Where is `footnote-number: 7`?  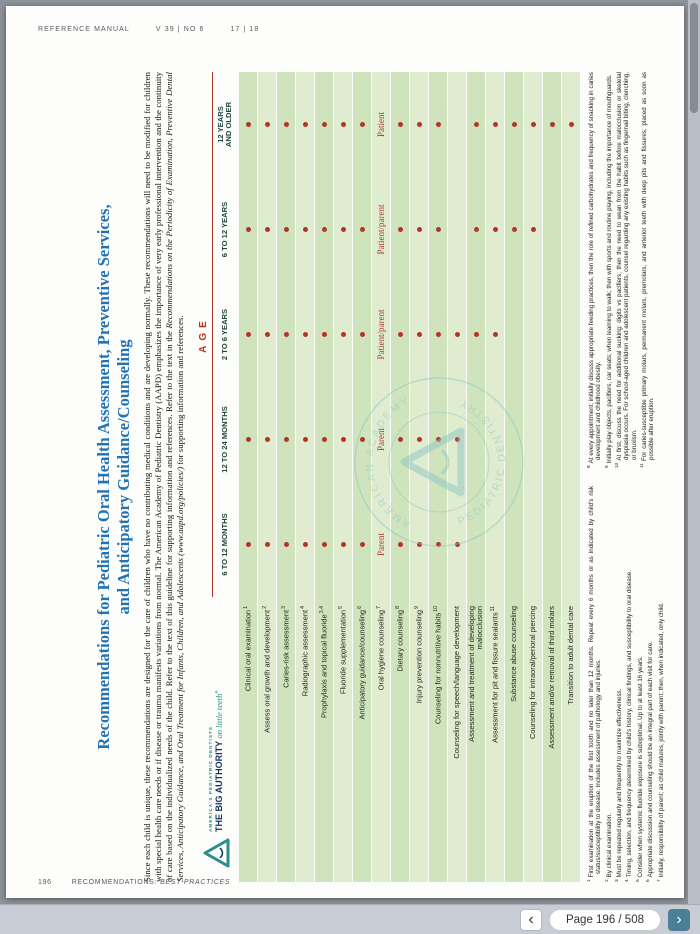 footnote-number: 7 is located at coordinates (659, 880).